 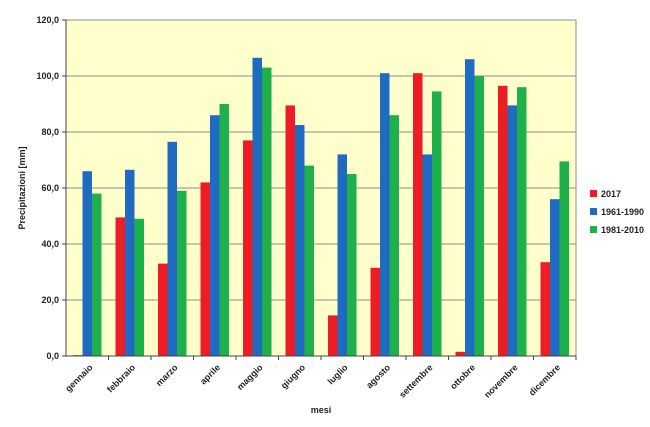 What do you see at coordinates (418, 214) in the screenshot?
I see `bar-2017-settembre` at bounding box center [418, 214].